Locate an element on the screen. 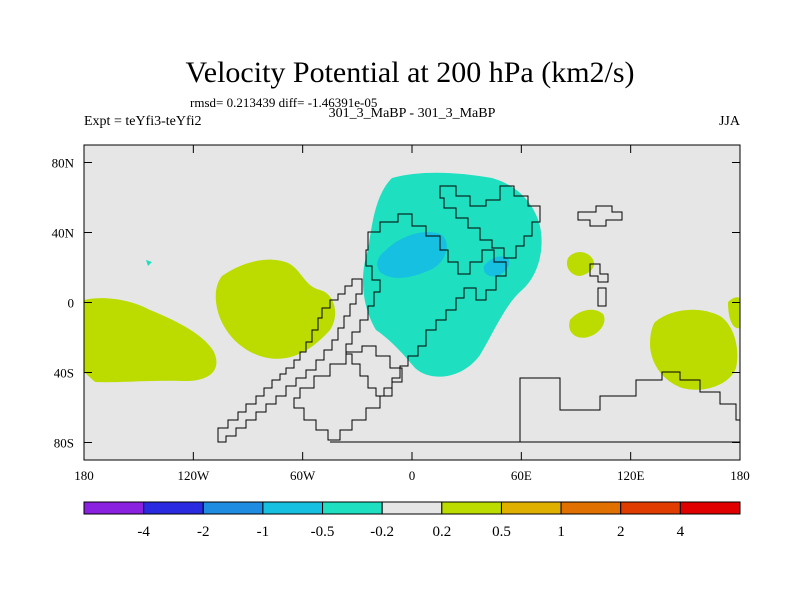  coastline-asia is located at coordinates (490, 222).